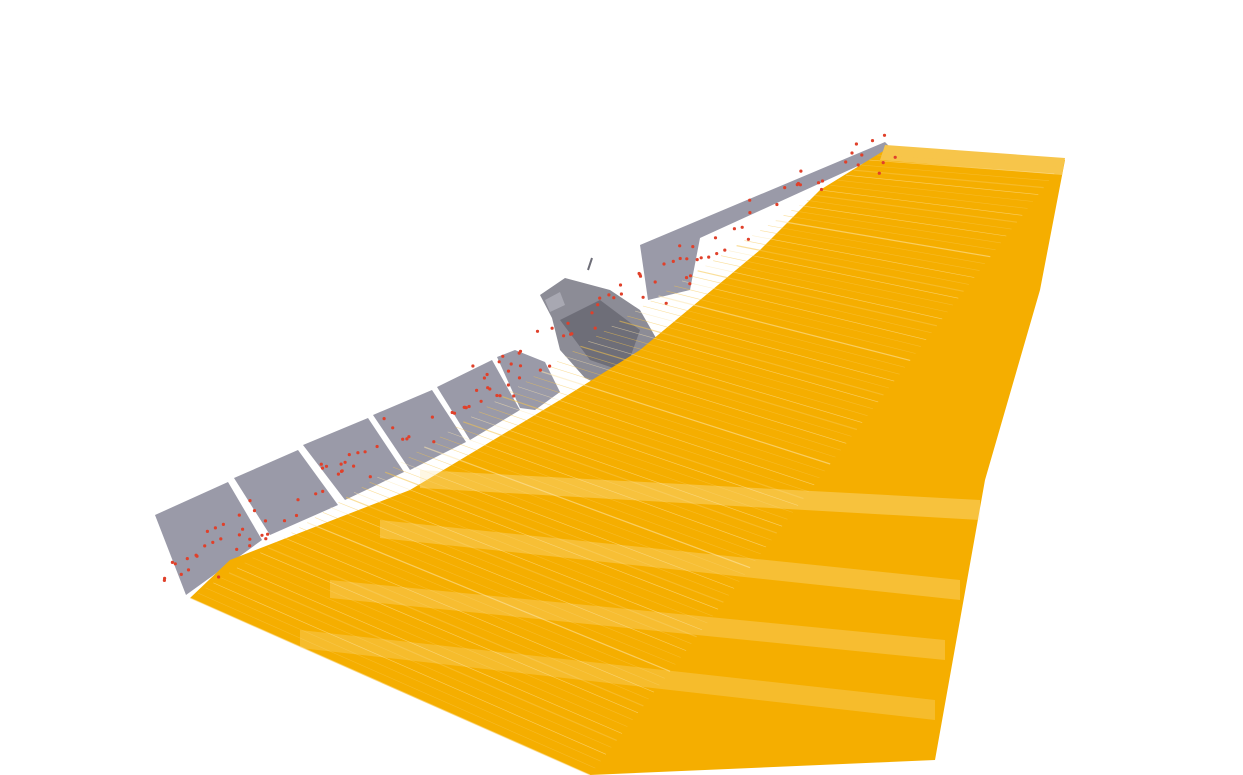  I want to click on solar-panel-far-right, so click(766, 221).